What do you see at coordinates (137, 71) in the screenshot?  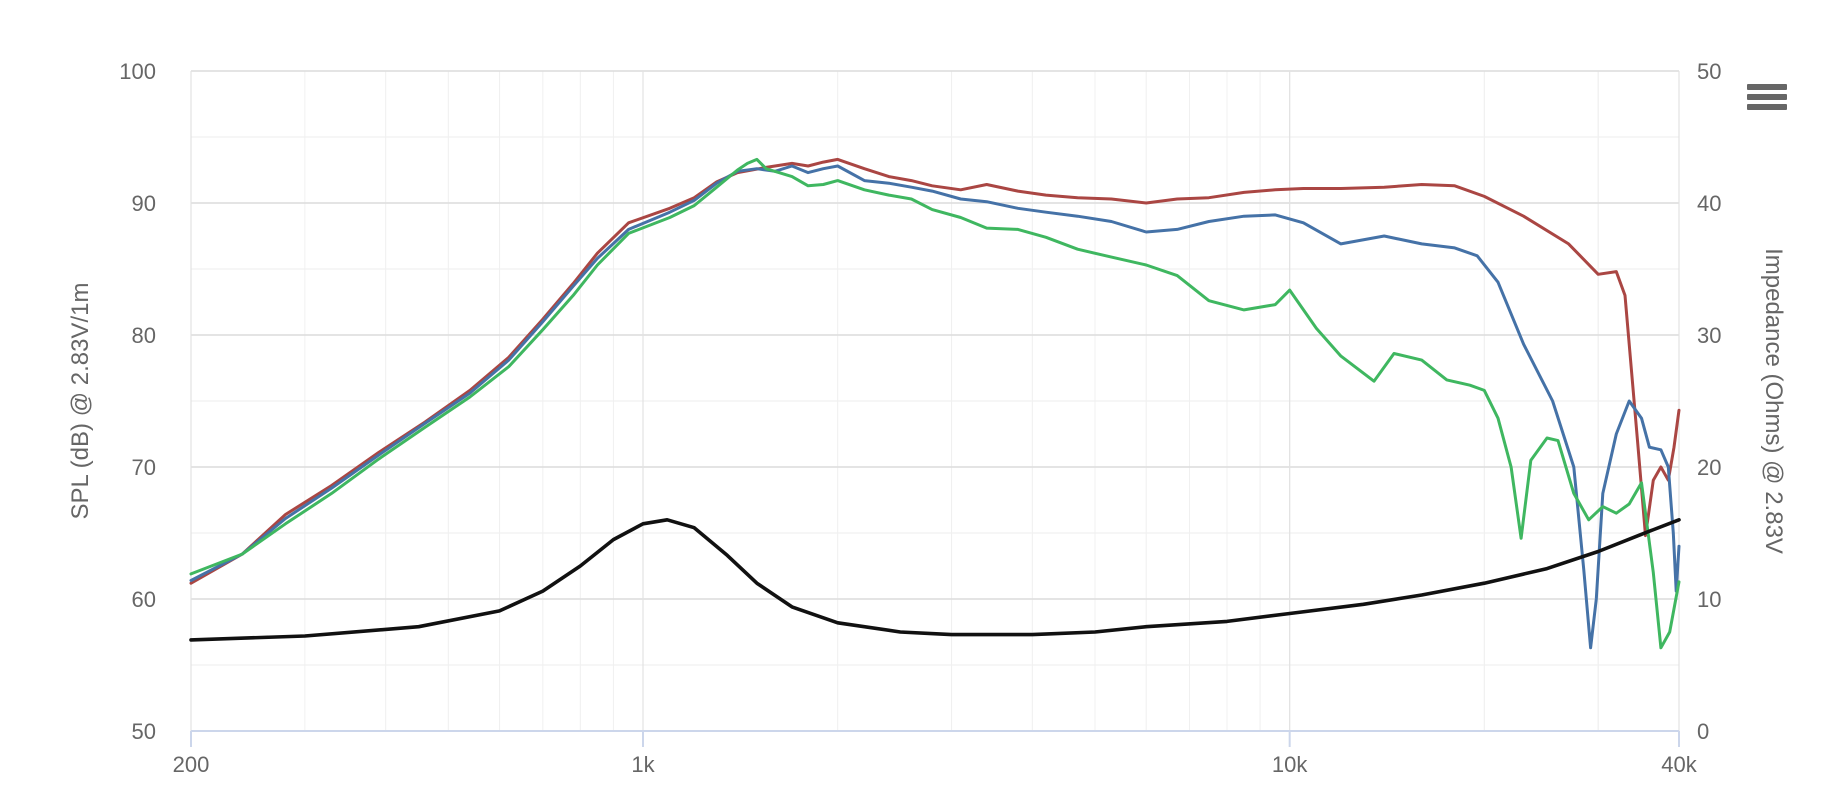 I see `y-tick-label: 100` at bounding box center [137, 71].